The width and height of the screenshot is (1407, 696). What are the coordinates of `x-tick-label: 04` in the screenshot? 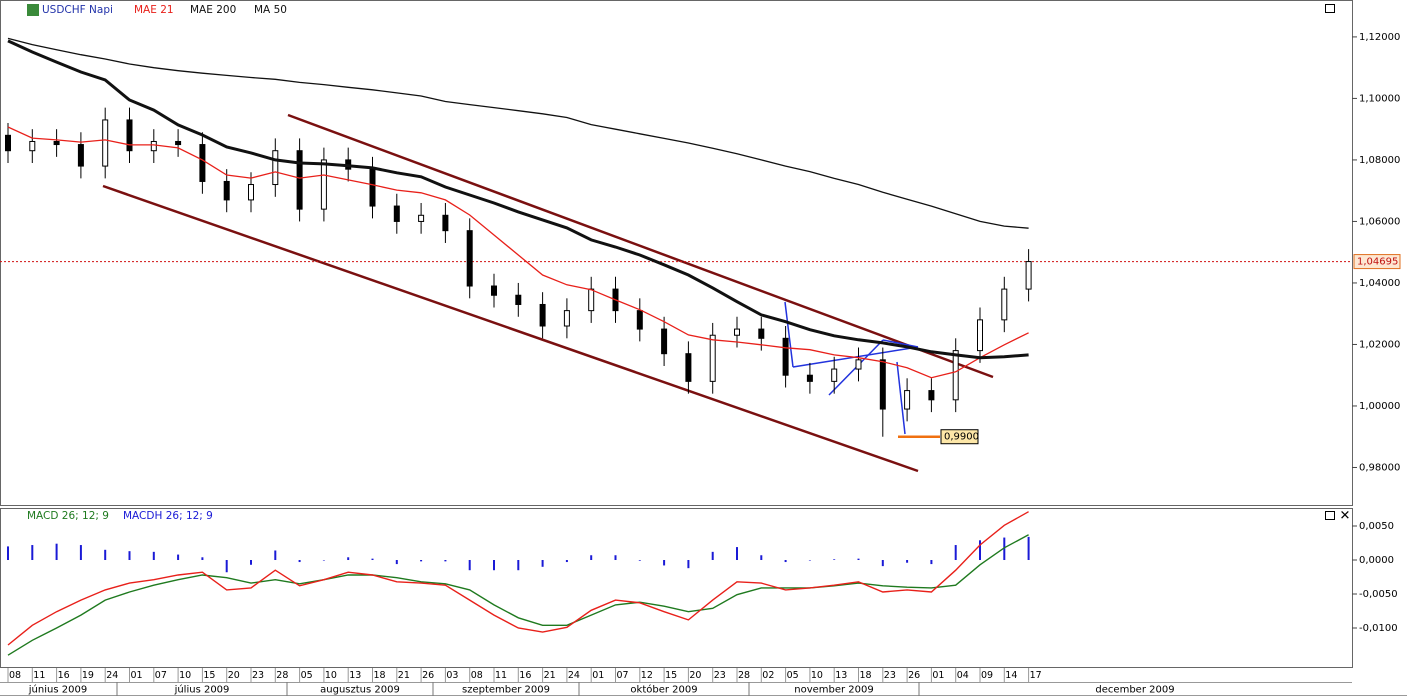 It's located at (963, 675).